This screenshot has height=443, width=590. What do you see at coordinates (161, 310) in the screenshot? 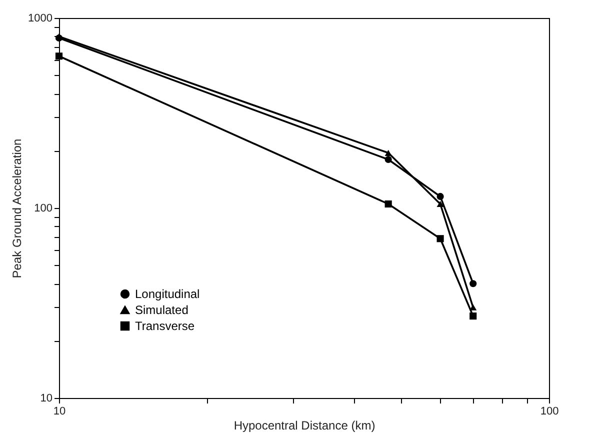
I see `legend-label: Simulated` at bounding box center [161, 310].